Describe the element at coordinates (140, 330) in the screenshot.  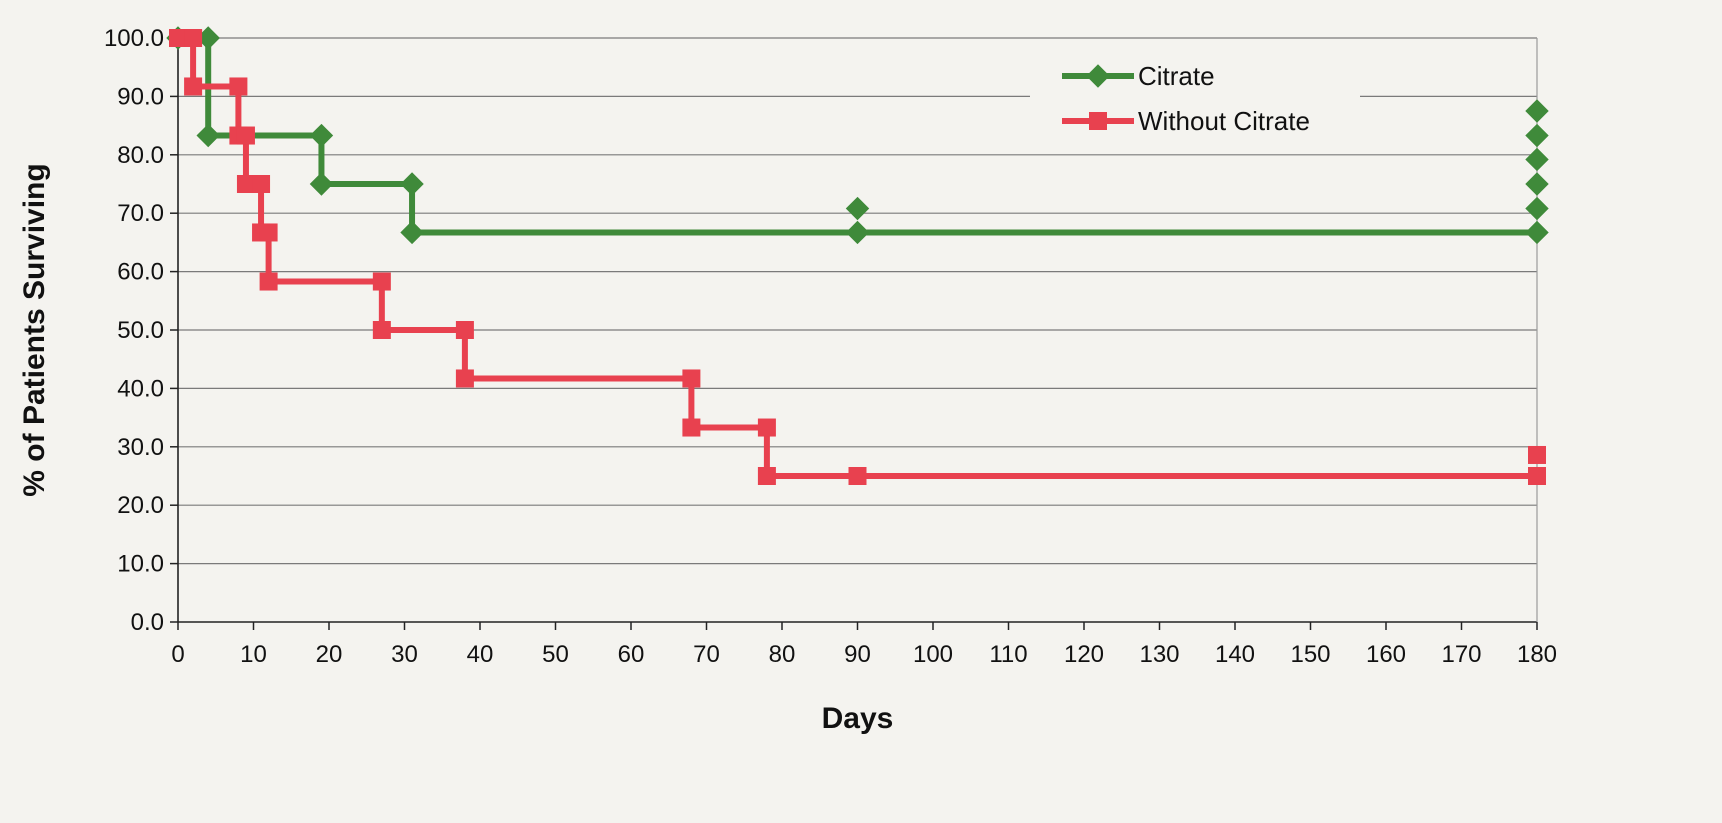
I see `y-tick-label: 50.0` at that location.